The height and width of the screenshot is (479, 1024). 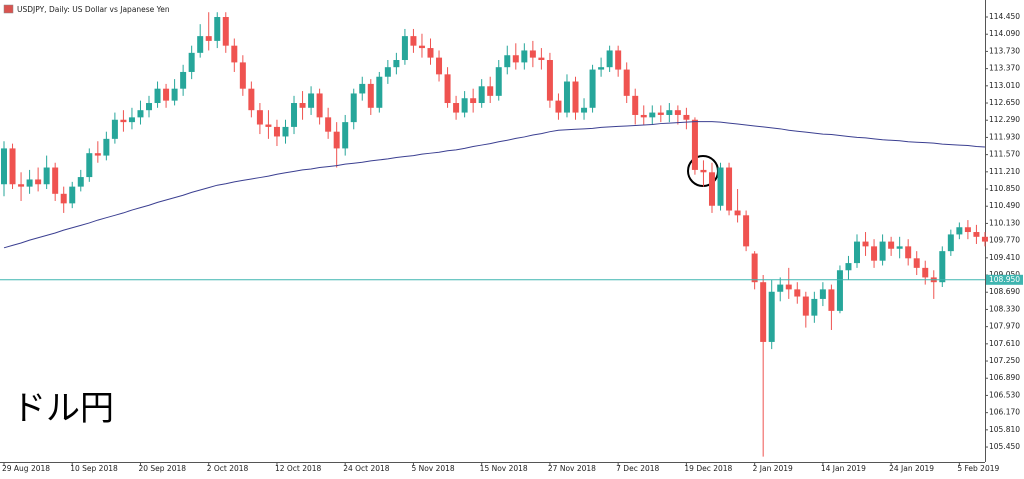 I want to click on y-tick-label: 110.490, so click(x=1004, y=205).